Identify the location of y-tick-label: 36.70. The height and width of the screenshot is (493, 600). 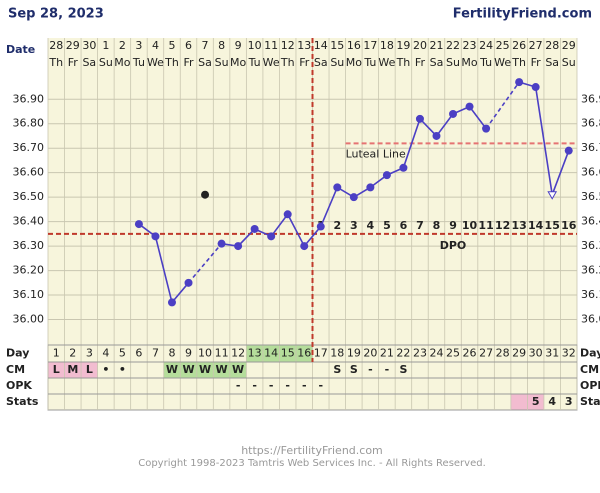
(29, 147).